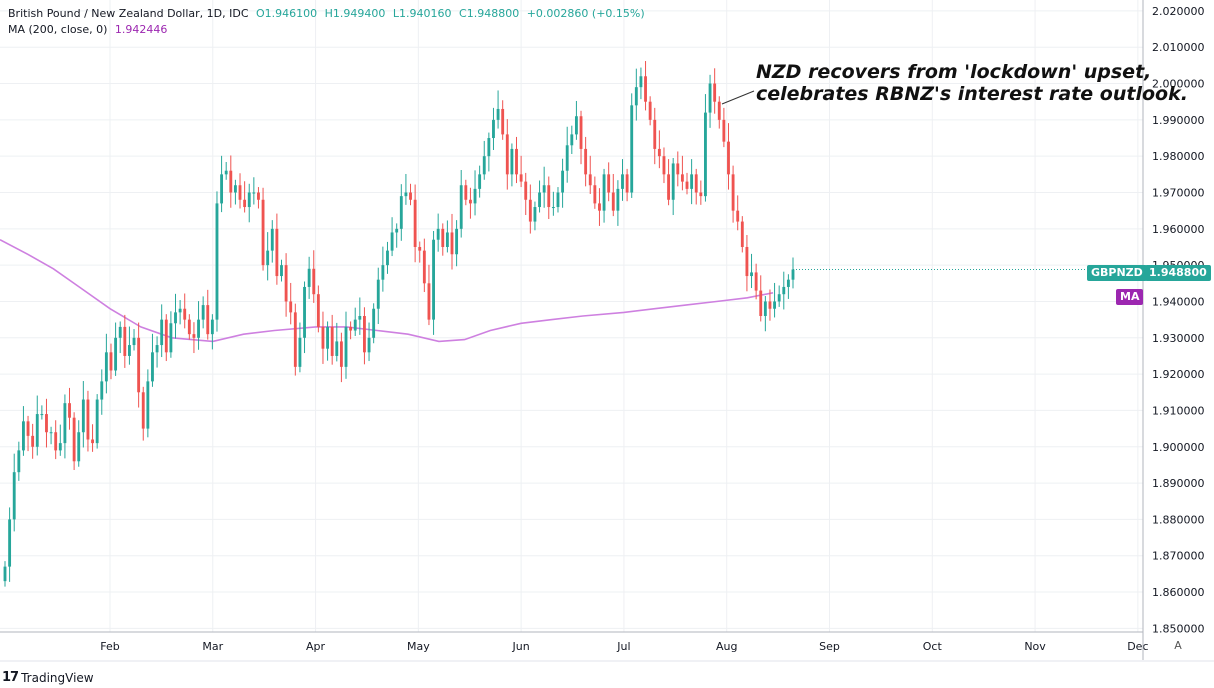 Image resolution: width=1214 pixels, height=688 pixels. Describe the element at coordinates (58, 29) in the screenshot. I see `legend-ma-label: MA (200, close, 0)` at that location.